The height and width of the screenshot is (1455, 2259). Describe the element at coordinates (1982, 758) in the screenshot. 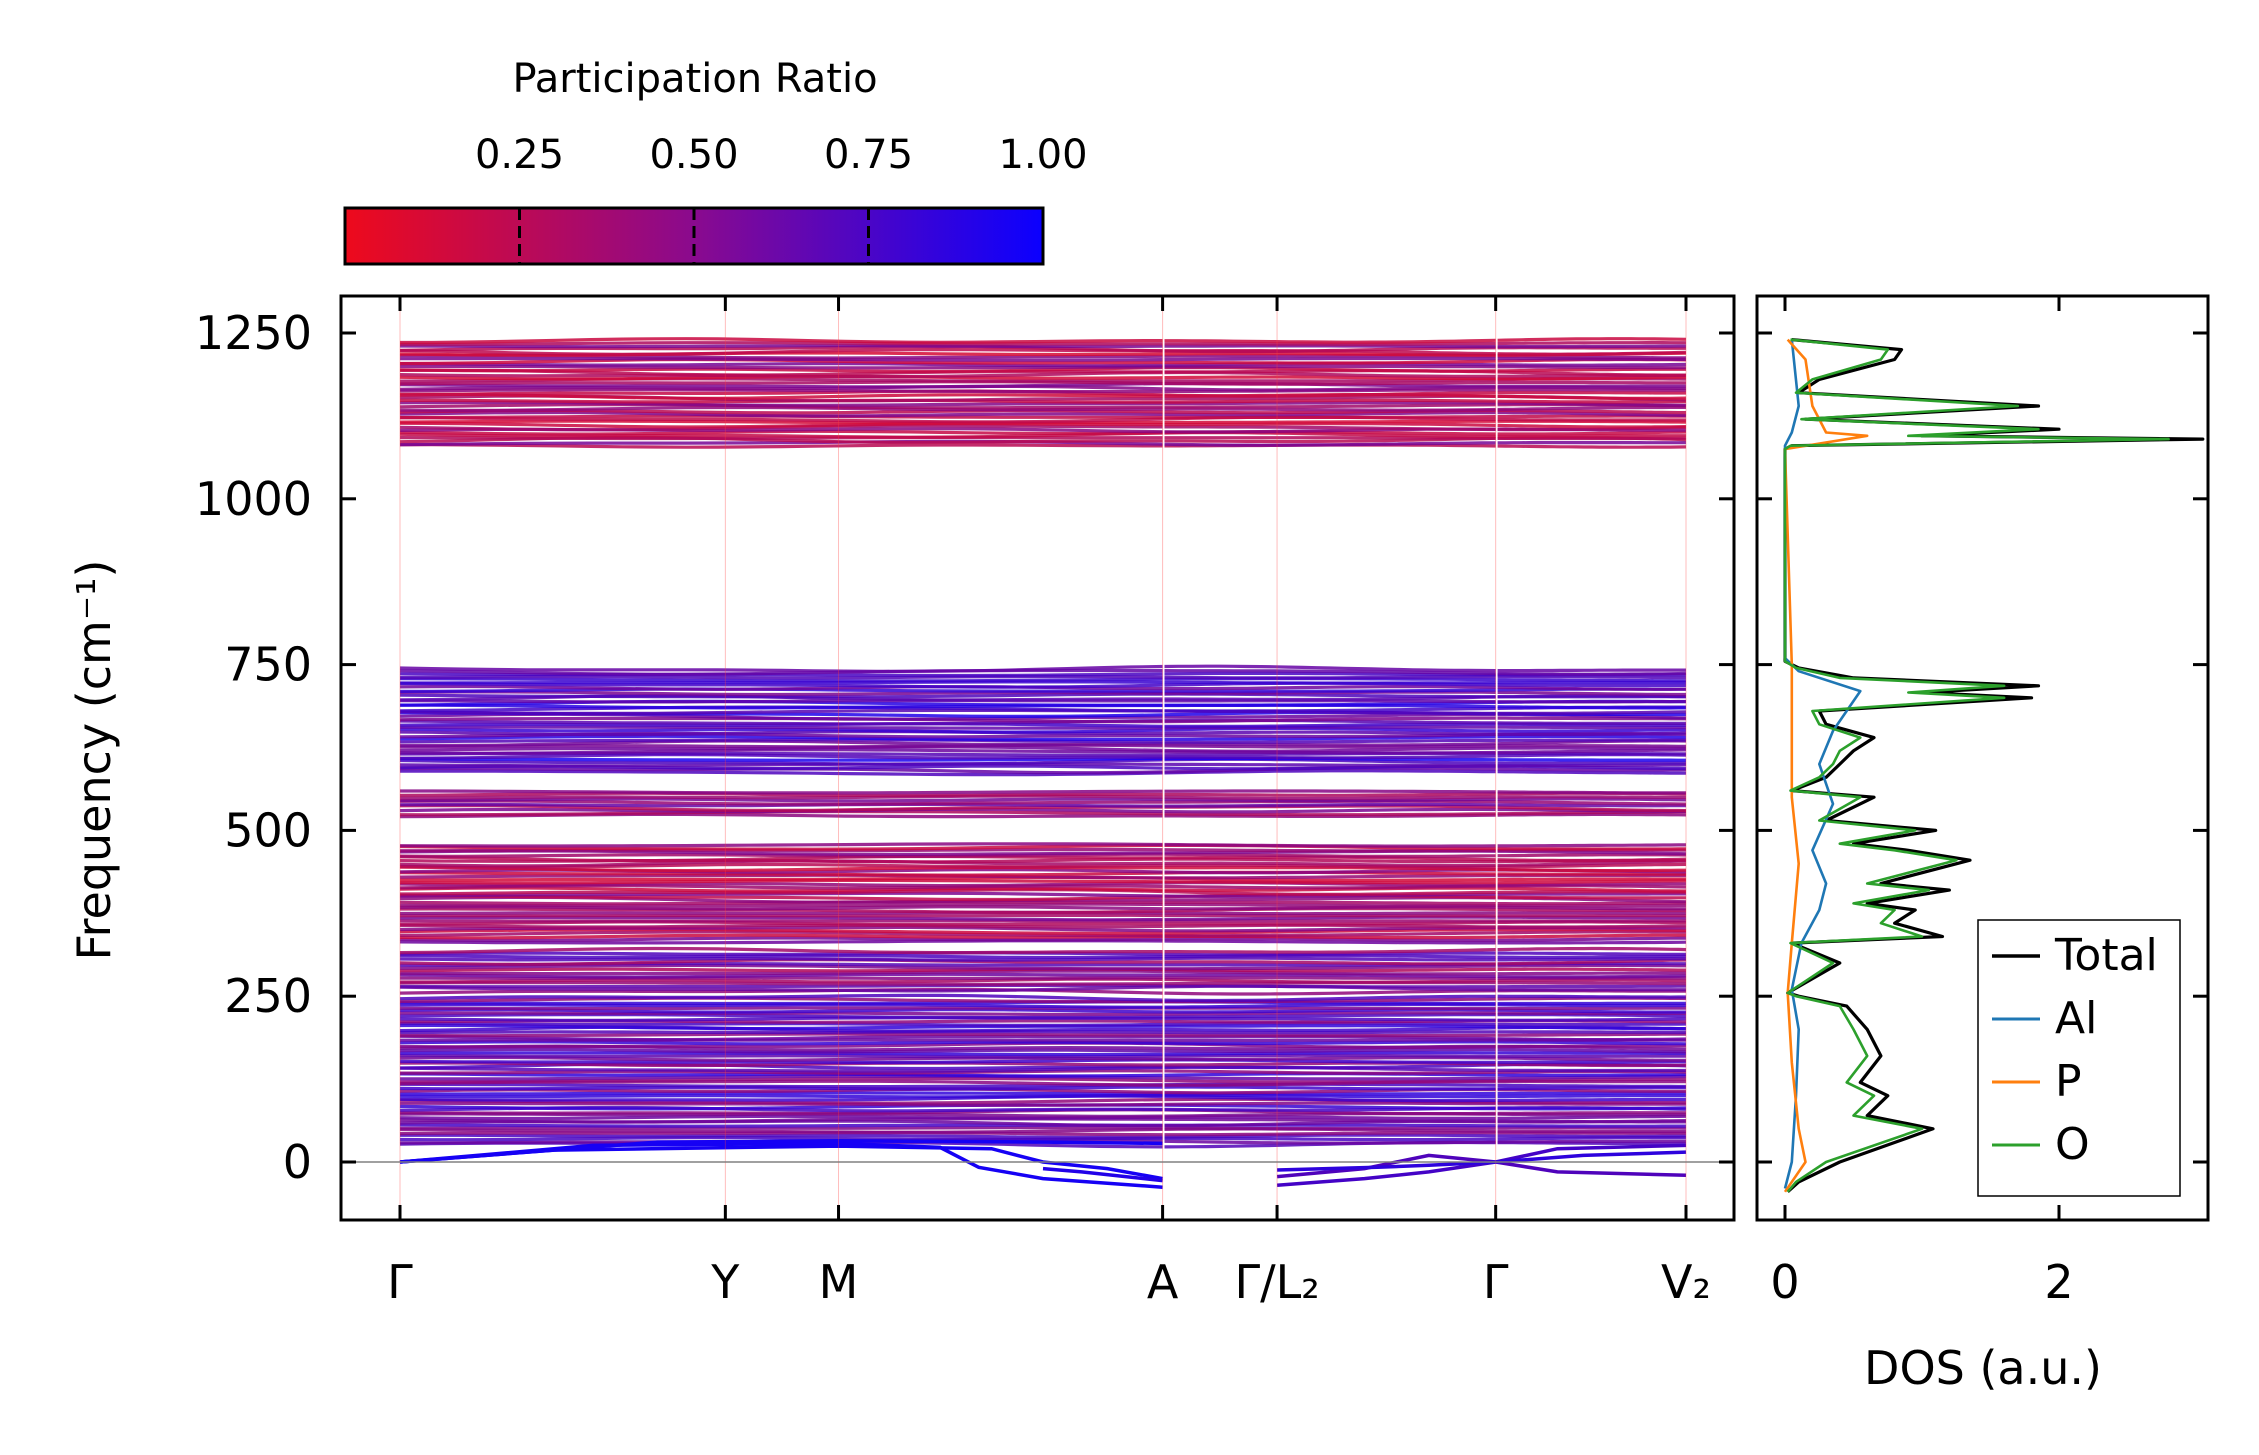

I see `dos-frame` at that location.